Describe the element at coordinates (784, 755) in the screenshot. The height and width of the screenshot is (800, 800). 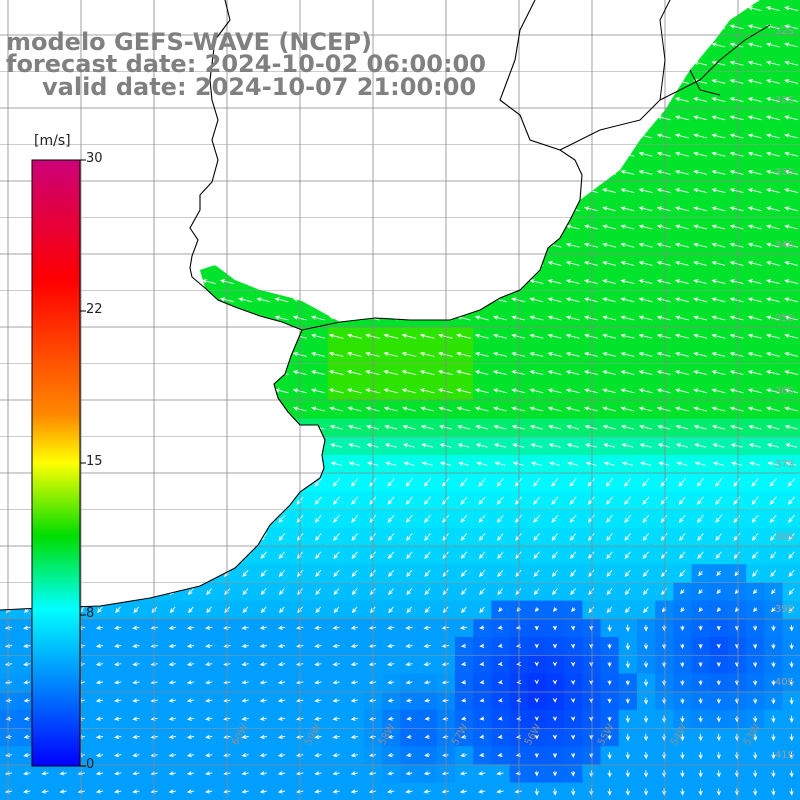
I see `lat-label-41s: 41S` at that location.